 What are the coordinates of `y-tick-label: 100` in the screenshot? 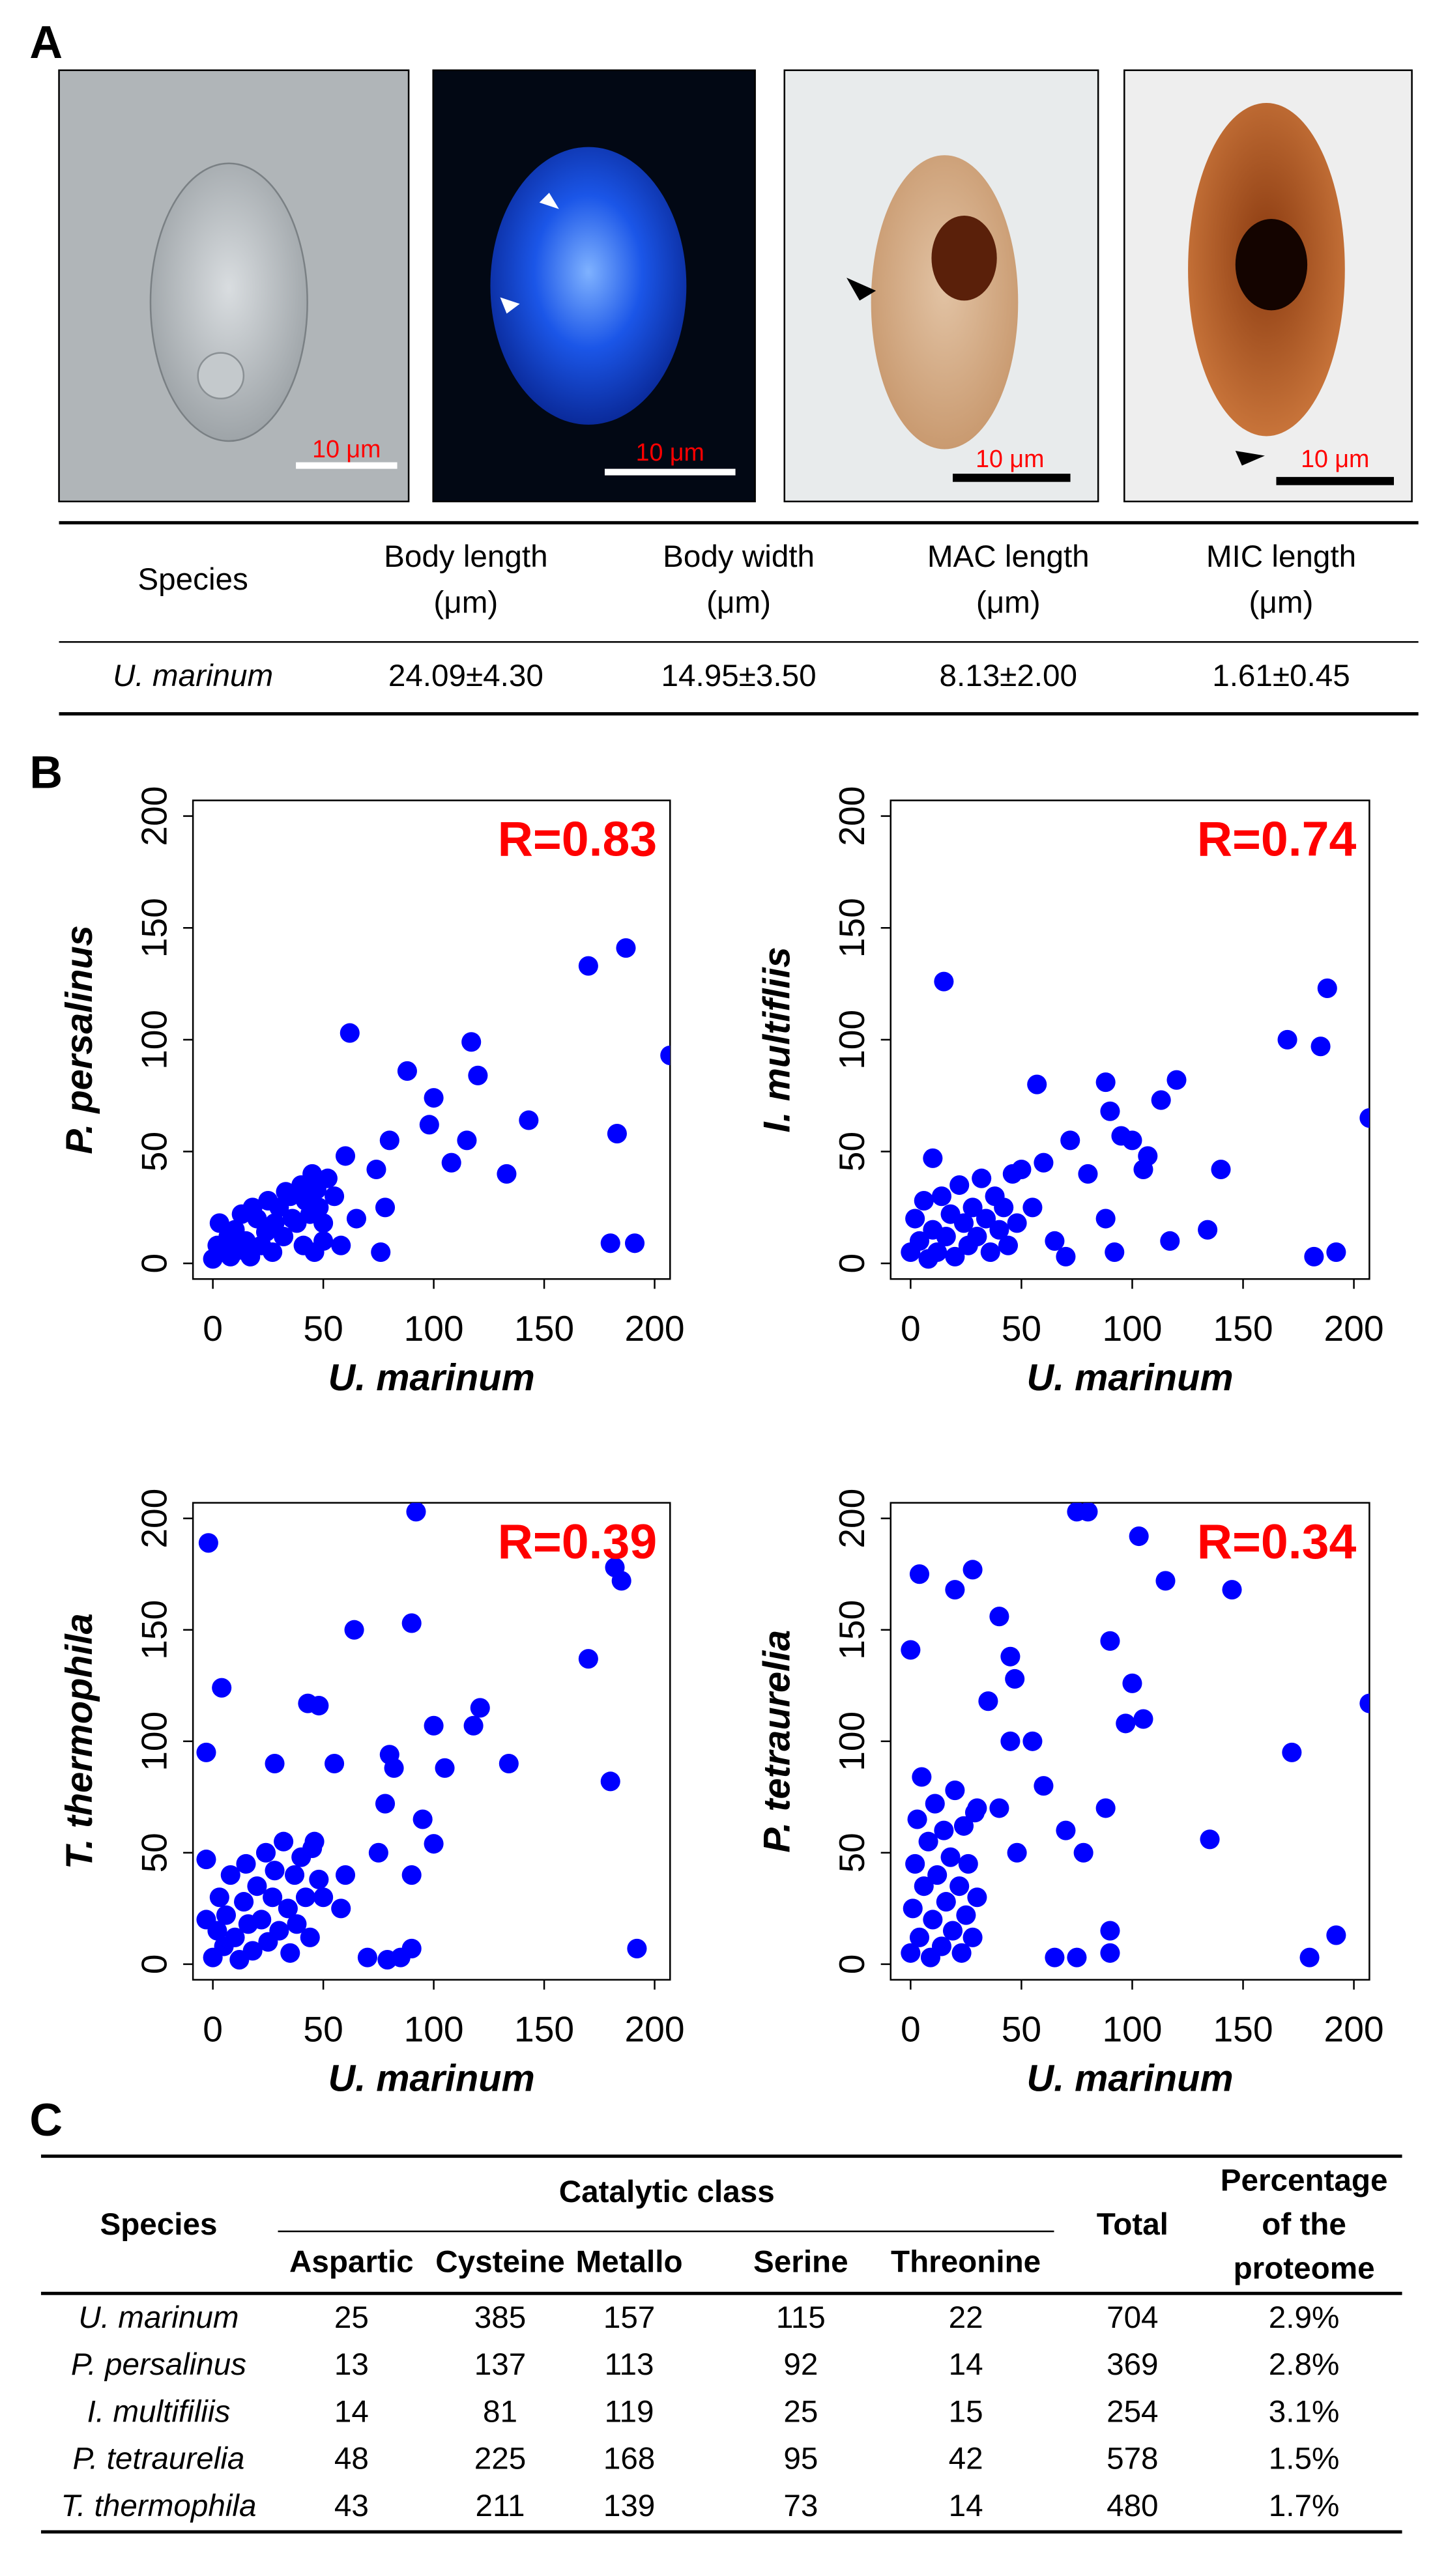 It's located at (852, 1040).